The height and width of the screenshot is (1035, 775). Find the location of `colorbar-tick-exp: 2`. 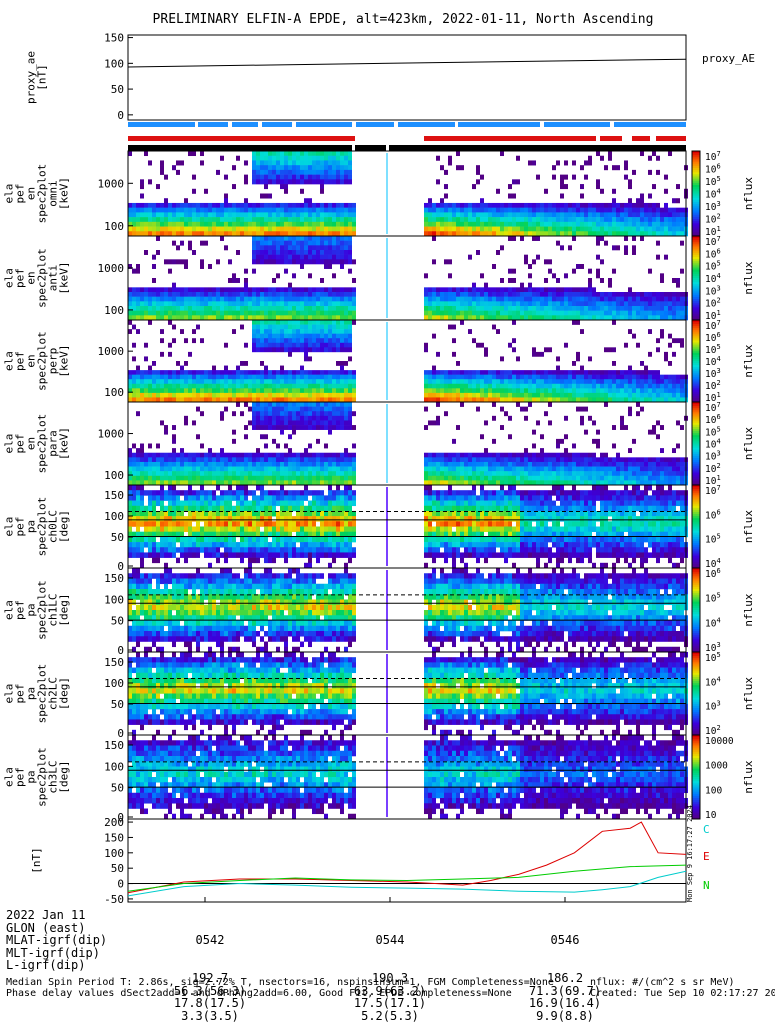

colorbar-tick-exp: 2 is located at coordinates (718, 383).